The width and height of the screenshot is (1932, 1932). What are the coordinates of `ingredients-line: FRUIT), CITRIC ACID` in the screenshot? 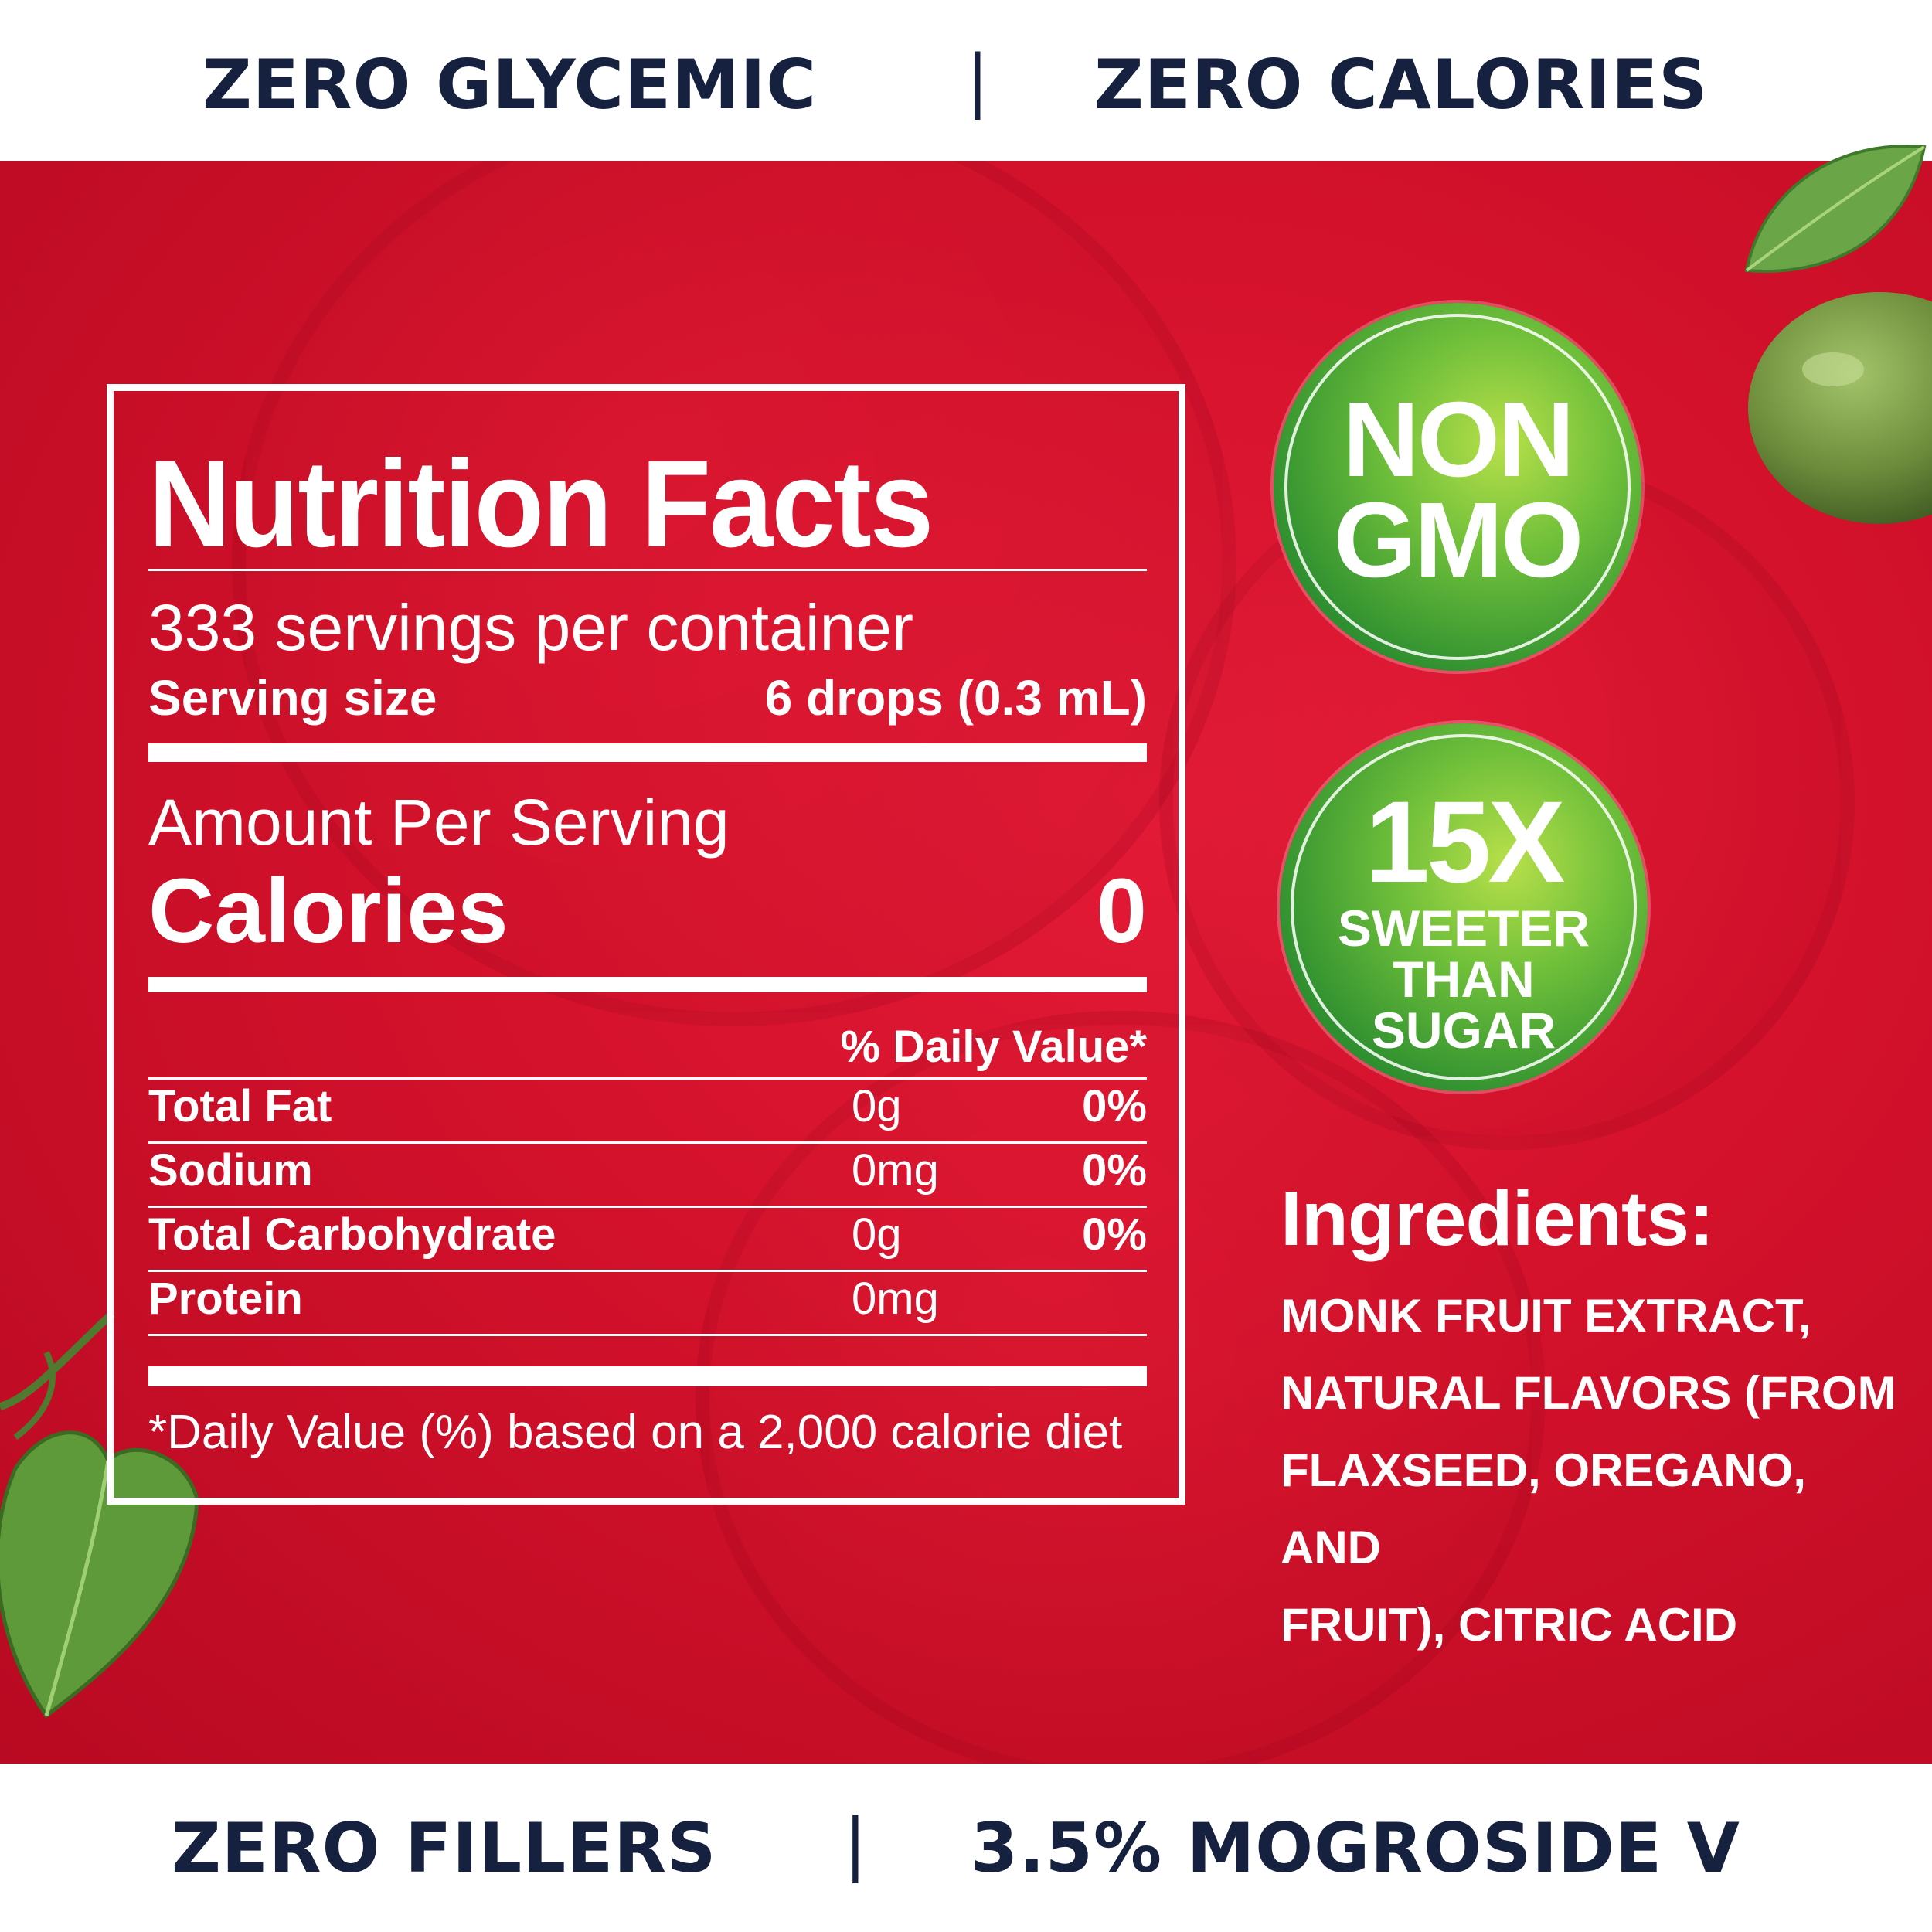 It's located at (1510, 1625).